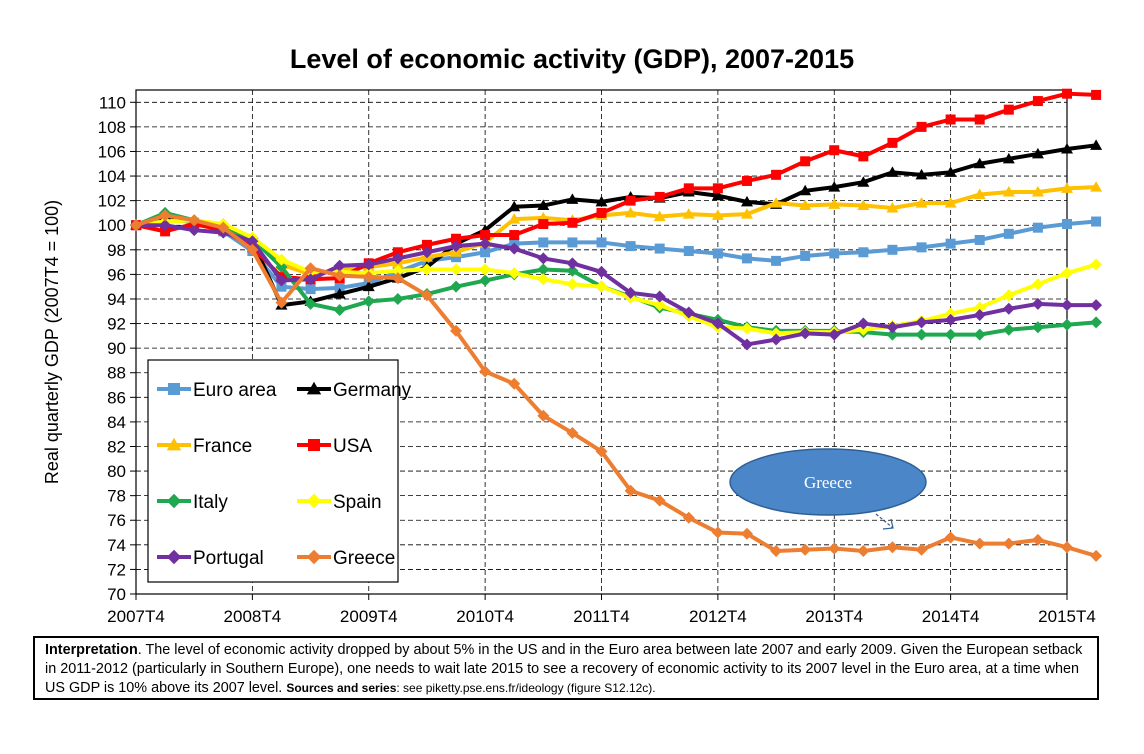  What do you see at coordinates (116, 545) in the screenshot?
I see `y-tick-label: 74` at bounding box center [116, 545].